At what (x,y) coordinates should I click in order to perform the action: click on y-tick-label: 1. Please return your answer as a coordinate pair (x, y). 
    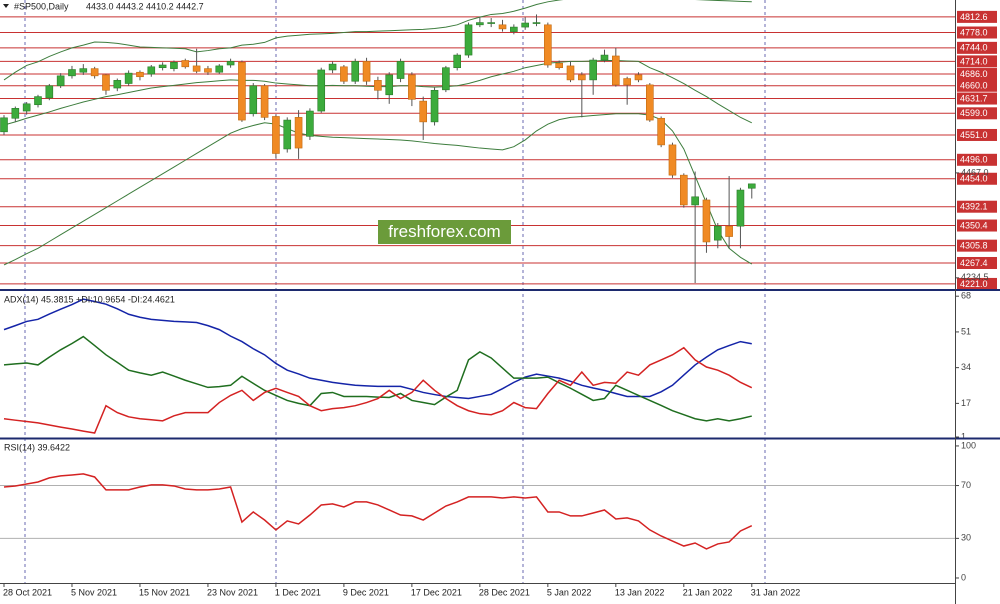
    Looking at the image, I should click on (963, 436).